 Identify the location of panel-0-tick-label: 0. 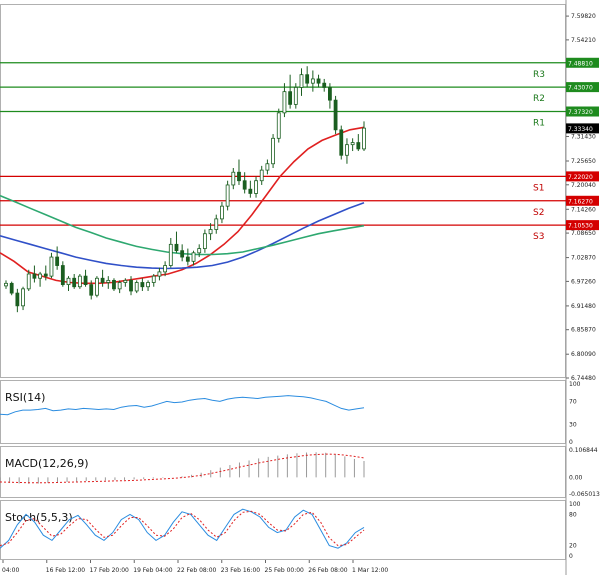
(571, 442).